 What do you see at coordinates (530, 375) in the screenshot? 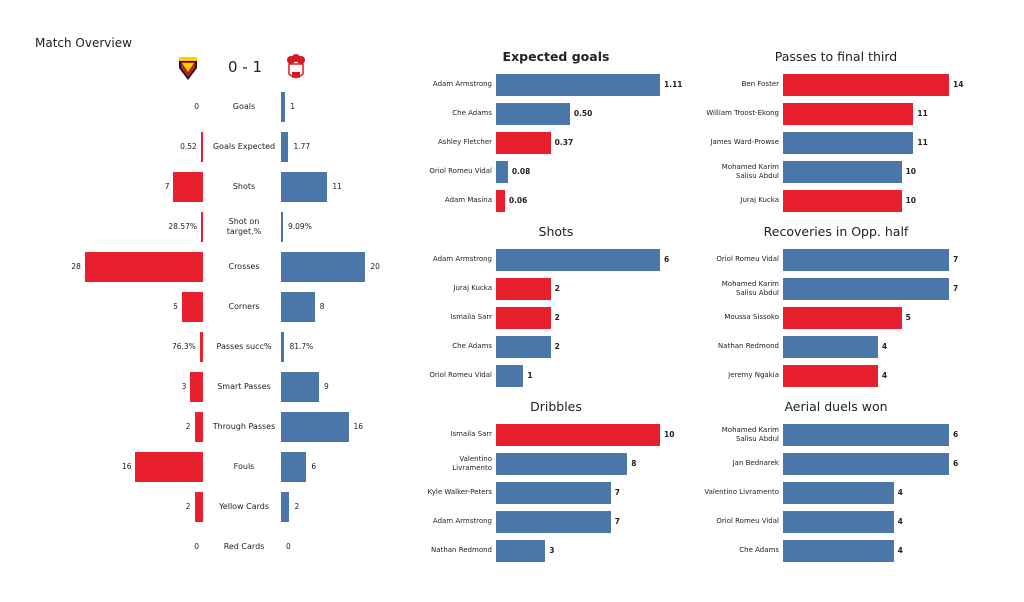
I see `bar-value-label: 1` at bounding box center [530, 375].